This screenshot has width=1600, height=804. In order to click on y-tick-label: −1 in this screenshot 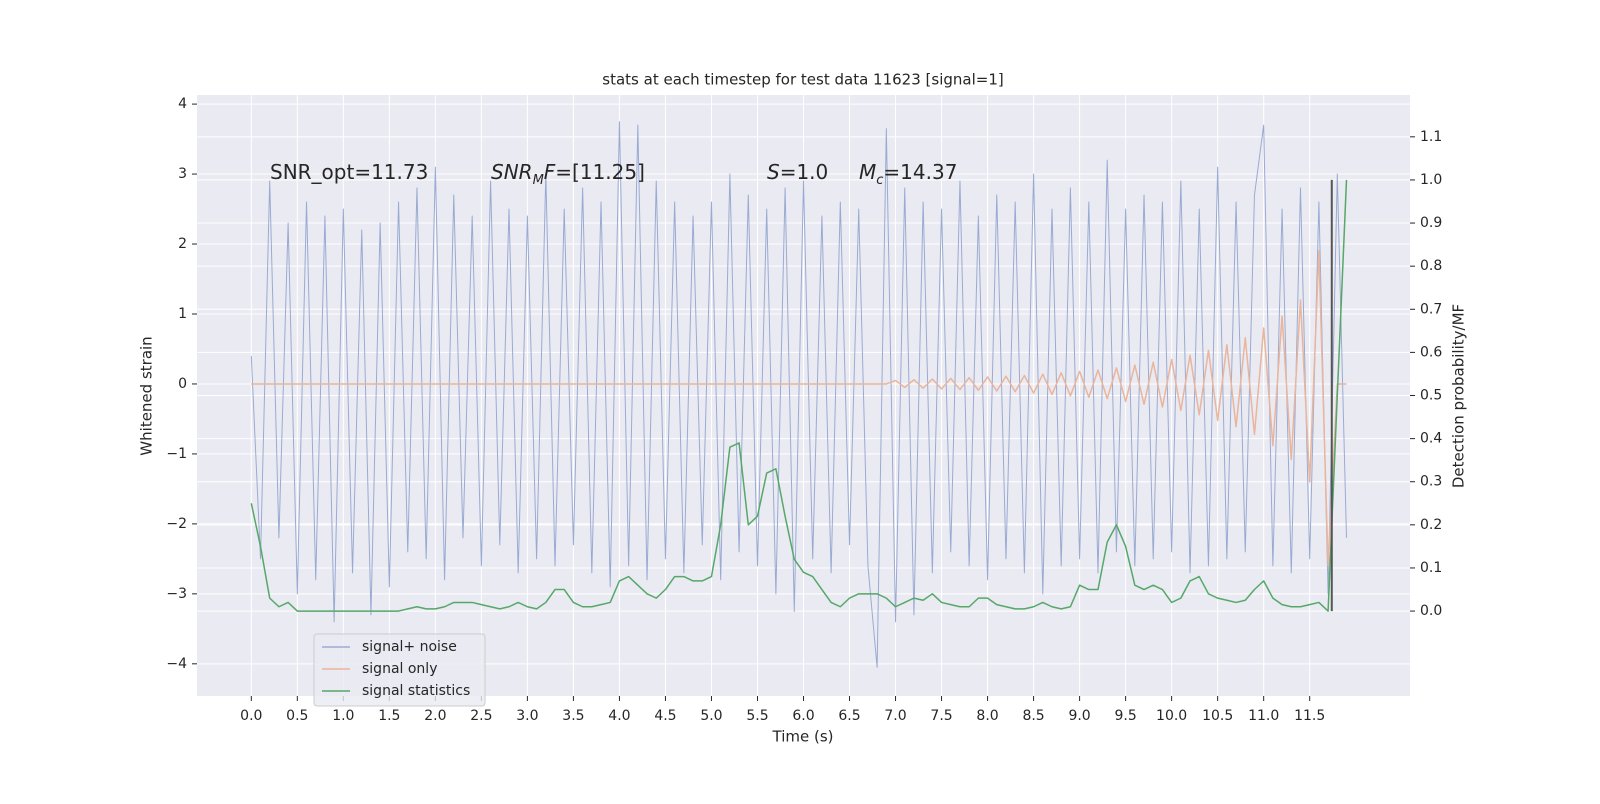, I will do `click(176, 454)`.